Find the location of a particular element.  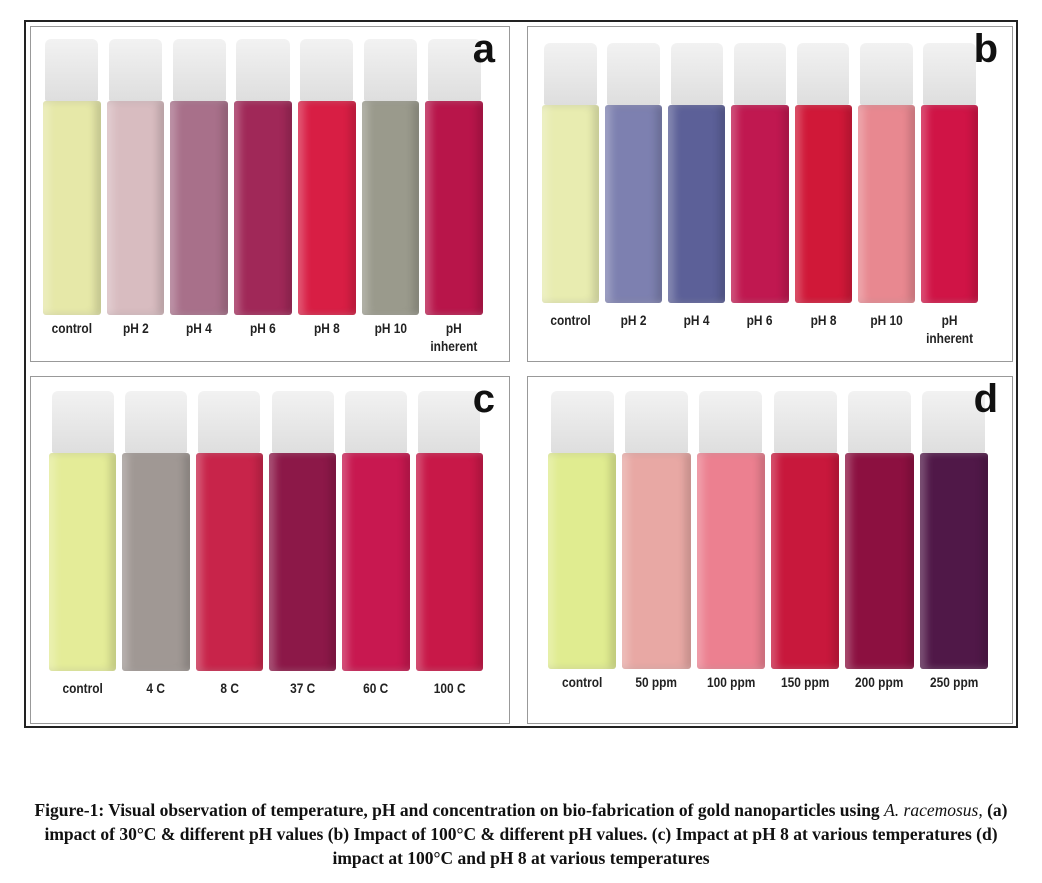

vial-label: 150 ppm is located at coordinates (805, 682).